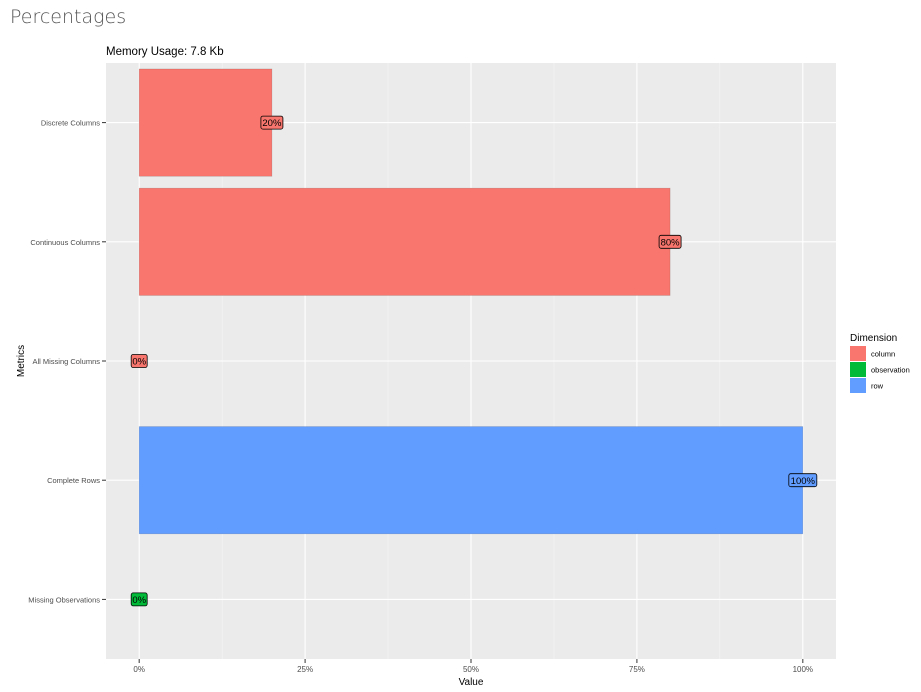 This screenshot has height=692, width=921. What do you see at coordinates (68, 17) in the screenshot?
I see `page-heading: Percentages` at bounding box center [68, 17].